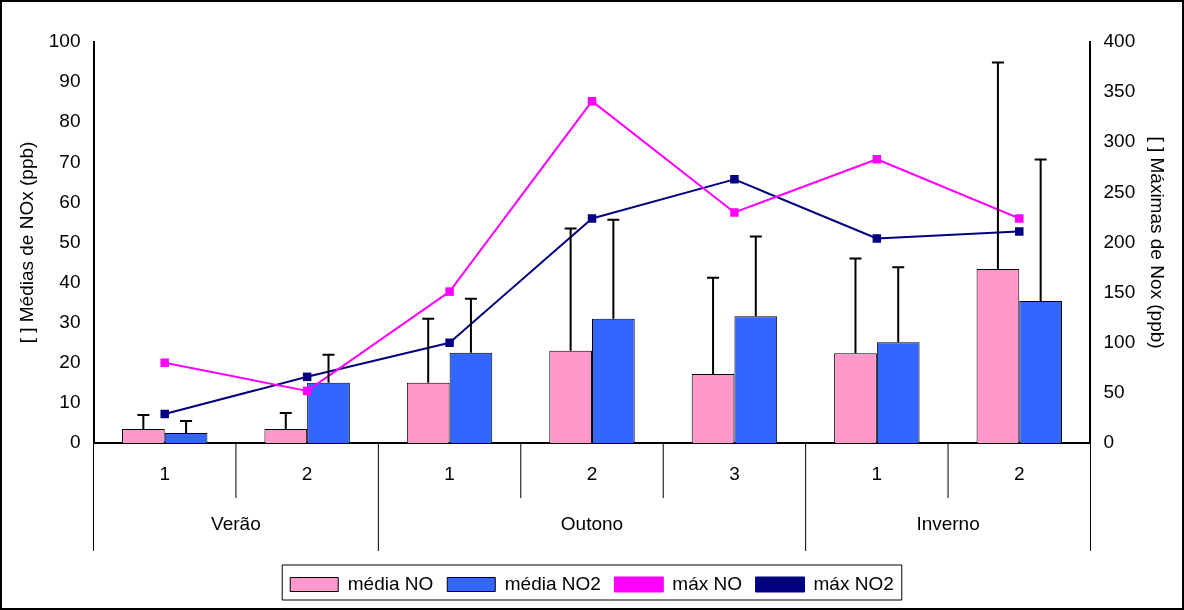 This screenshot has width=1184, height=610. Describe the element at coordinates (70, 241) in the screenshot. I see `y-tick-label: 50` at that location.